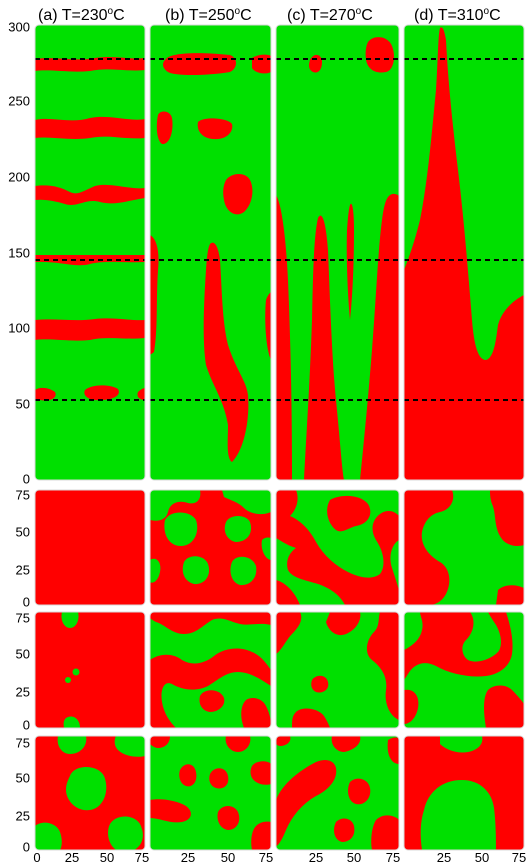 The image size is (530, 867). I want to click on row2-y-tick-25: 25, so click(23, 691).